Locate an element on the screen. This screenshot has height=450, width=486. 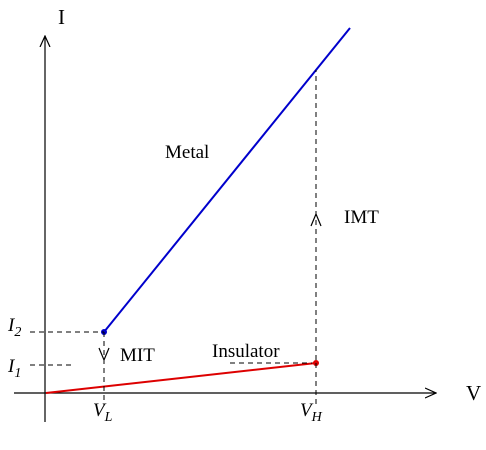
imt-label: IMT is located at coordinates (361, 217).